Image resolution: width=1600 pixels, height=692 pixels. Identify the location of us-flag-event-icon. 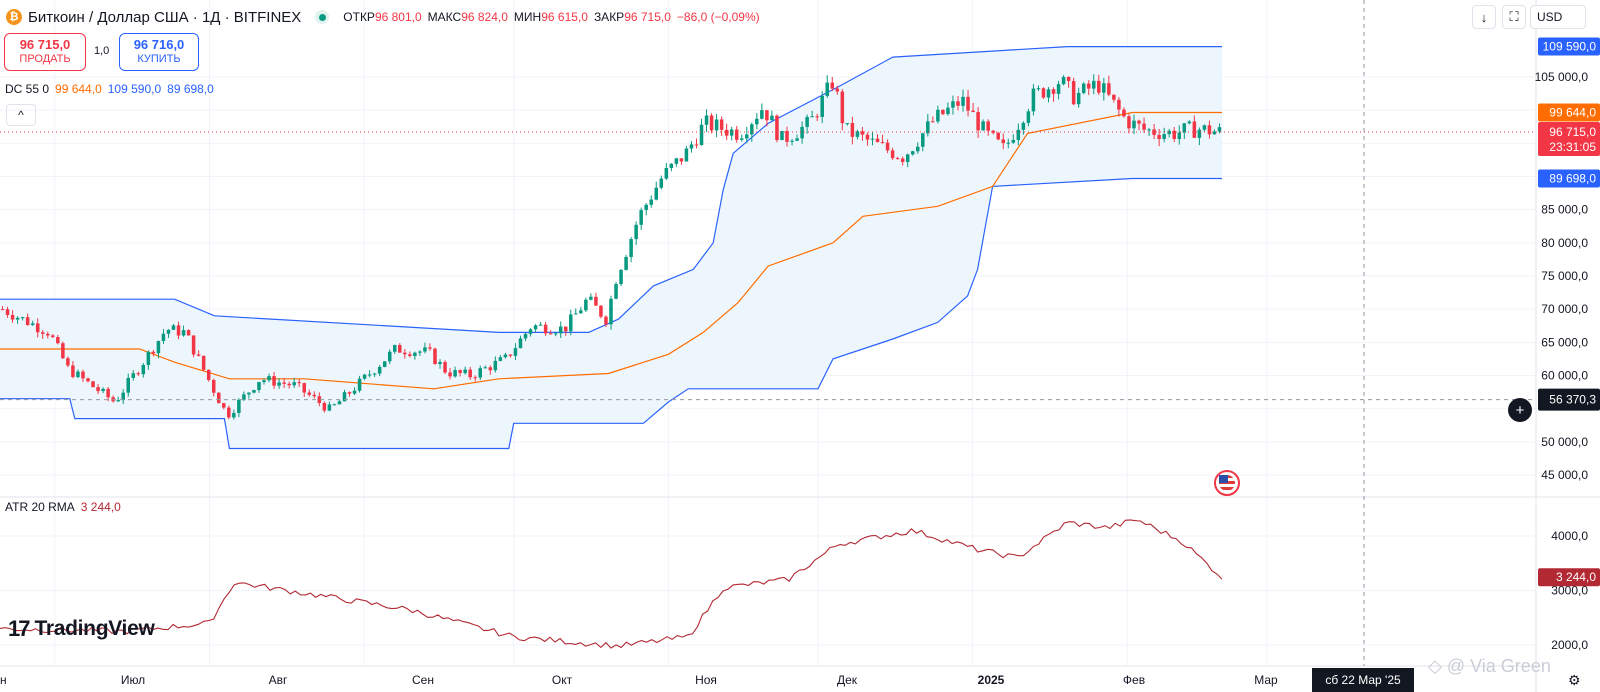
(1227, 483).